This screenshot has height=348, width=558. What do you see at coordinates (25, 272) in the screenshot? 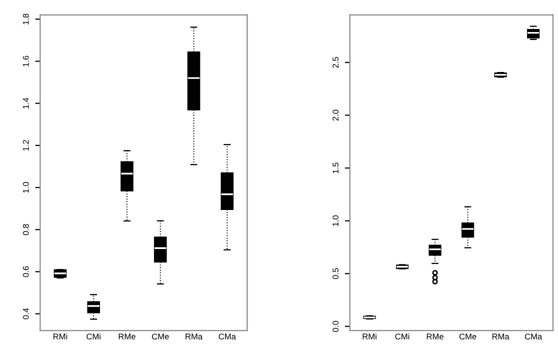
I see `y-tick-label: 0.6` at bounding box center [25, 272].